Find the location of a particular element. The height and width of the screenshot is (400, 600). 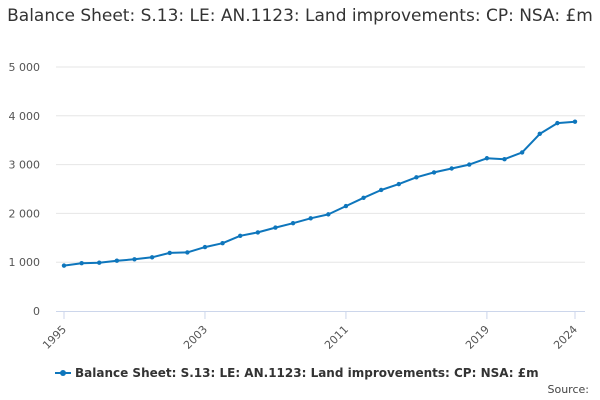

x-tick-label: 2019 is located at coordinates (477, 337).